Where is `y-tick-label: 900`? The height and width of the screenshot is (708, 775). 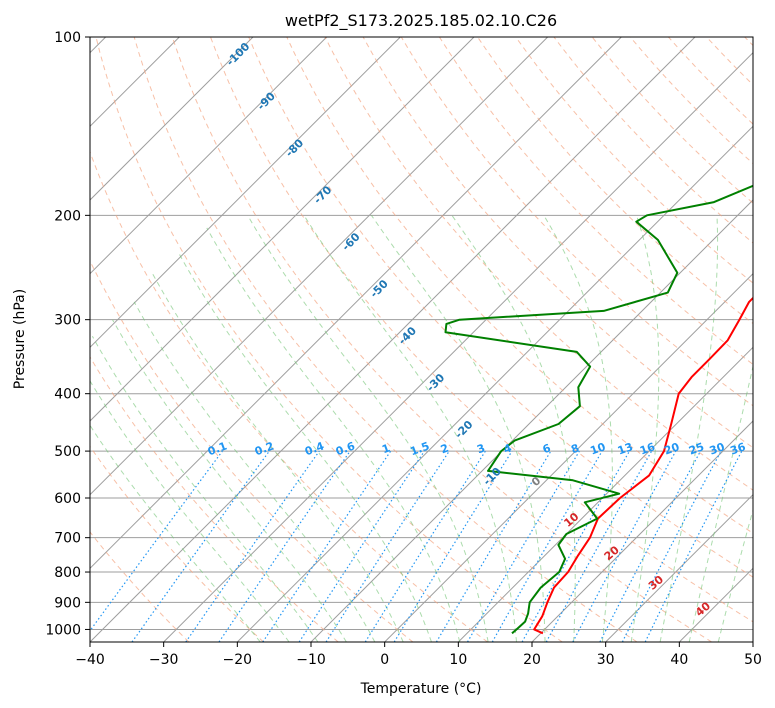
y-tick-label: 900 is located at coordinates (67, 603).